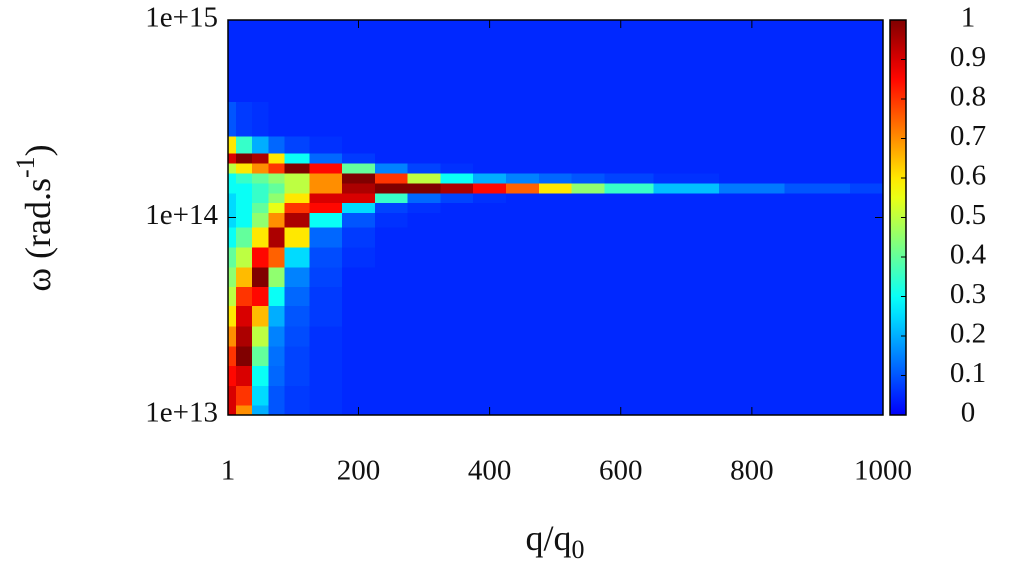 Image resolution: width=1021 pixels, height=571 pixels. I want to click on x-tick-label: 1, so click(228, 471).